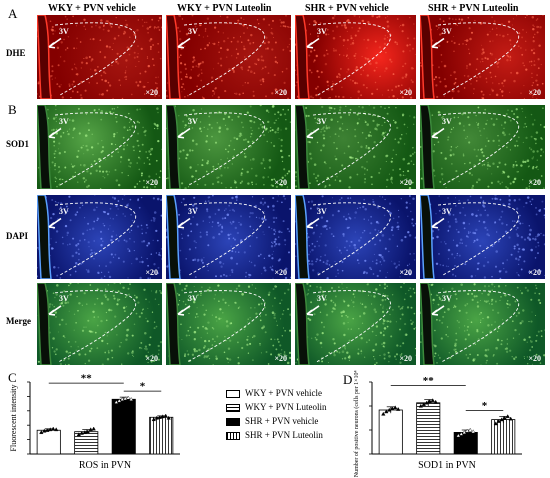 The height and width of the screenshot is (478, 550). Describe the element at coordinates (228, 324) in the screenshot. I see `micrograph-merge-wky-luteolin: 3V ×20` at that location.